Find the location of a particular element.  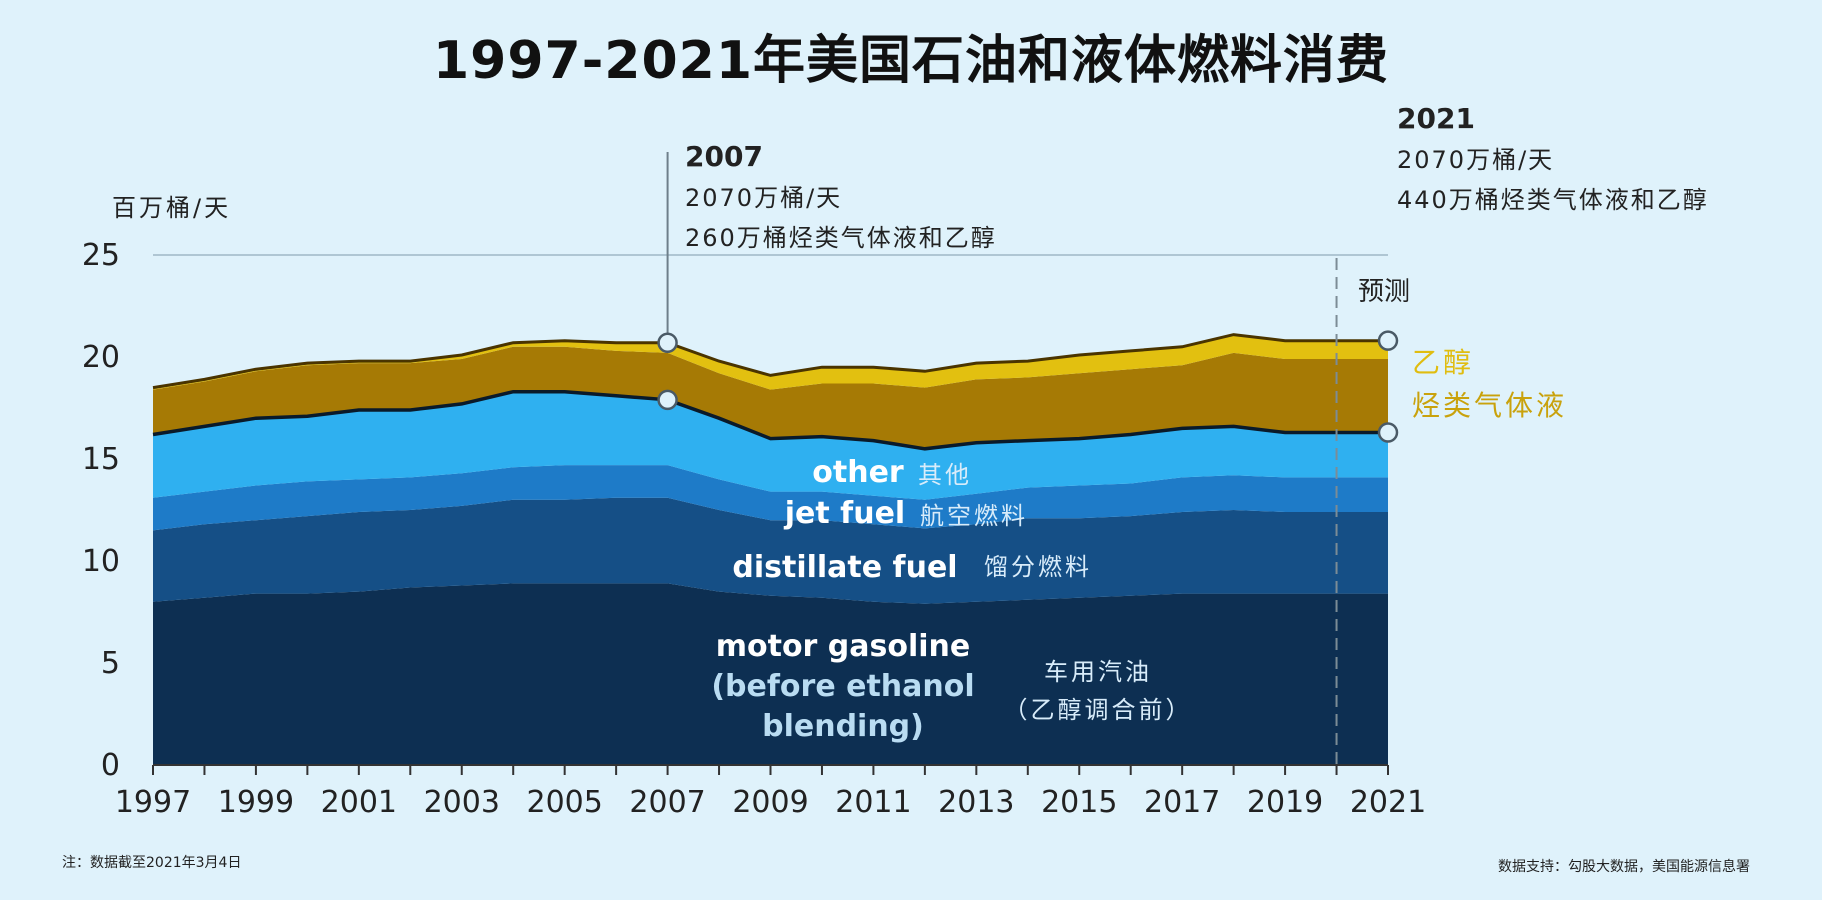

y-tick-label: 25 is located at coordinates (101, 255).